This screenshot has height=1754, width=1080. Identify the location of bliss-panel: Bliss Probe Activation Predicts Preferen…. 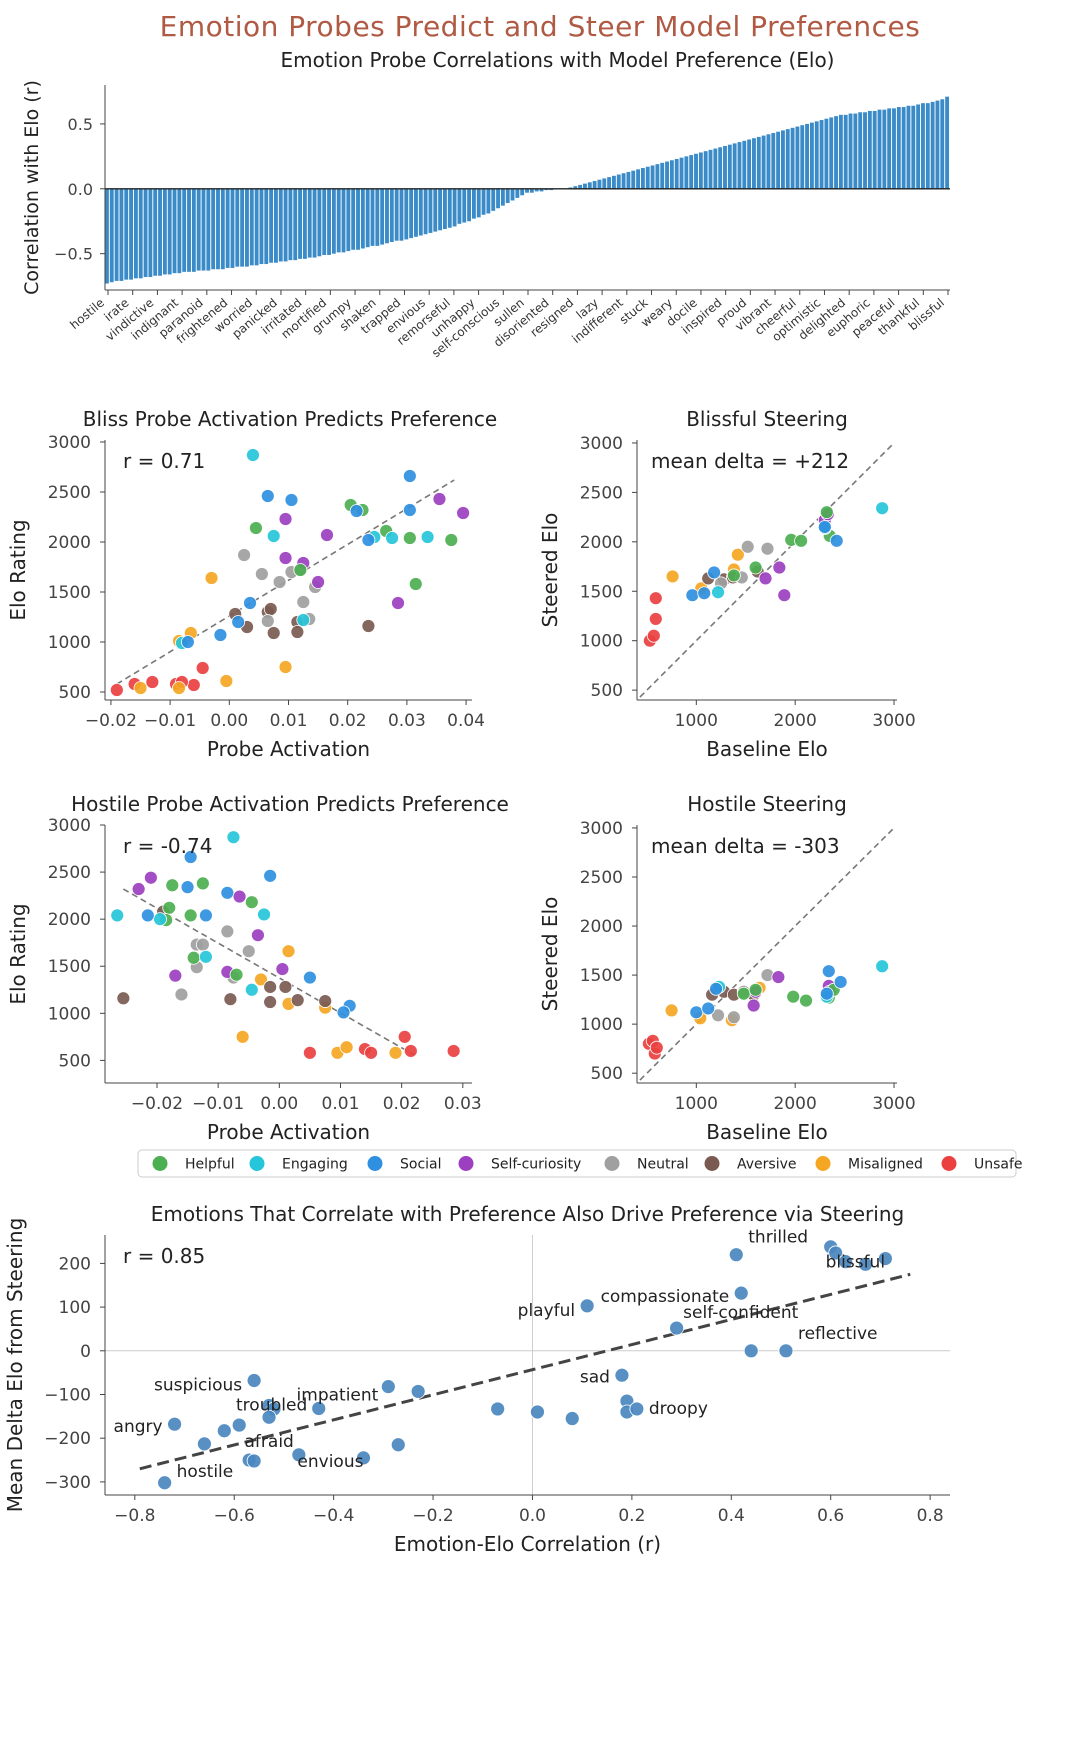
(251, 584).